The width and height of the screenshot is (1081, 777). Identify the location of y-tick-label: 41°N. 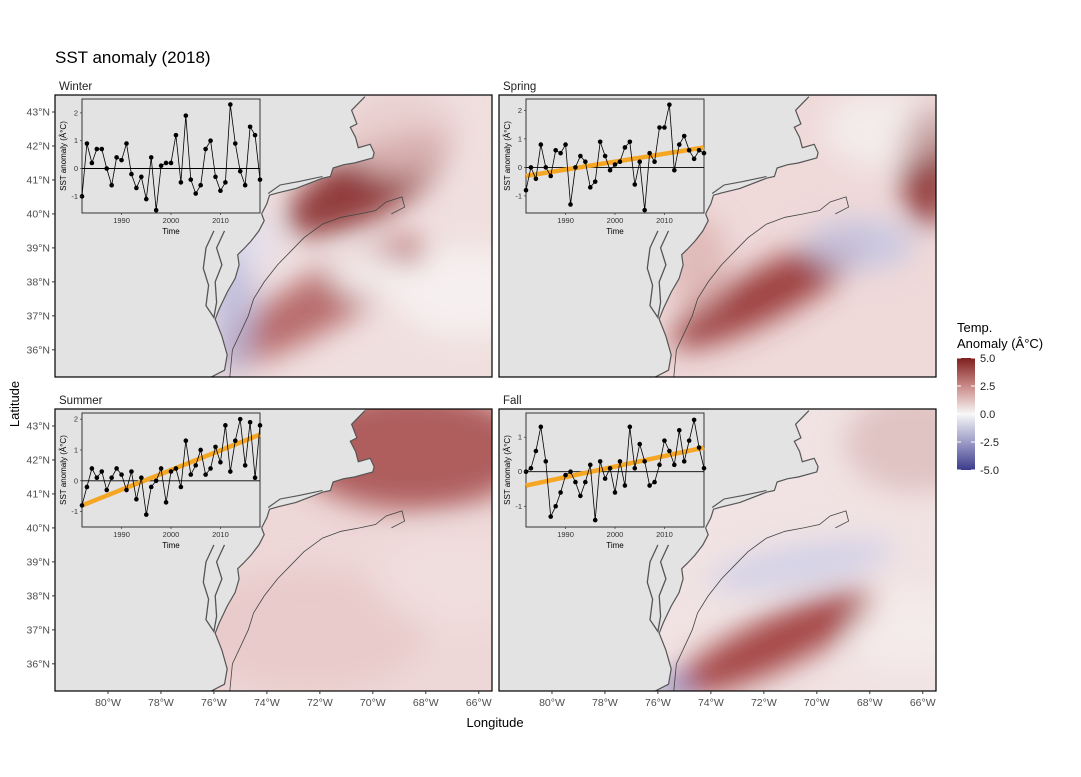
(38, 494).